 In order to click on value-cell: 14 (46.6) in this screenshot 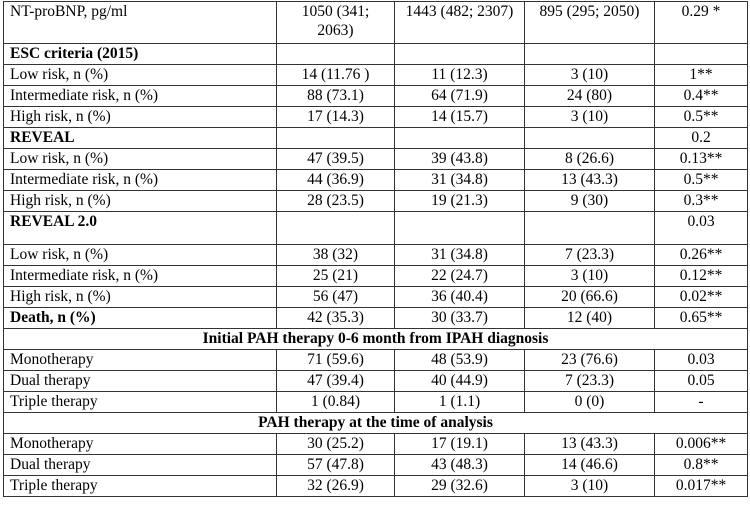, I will do `click(589, 465)`.